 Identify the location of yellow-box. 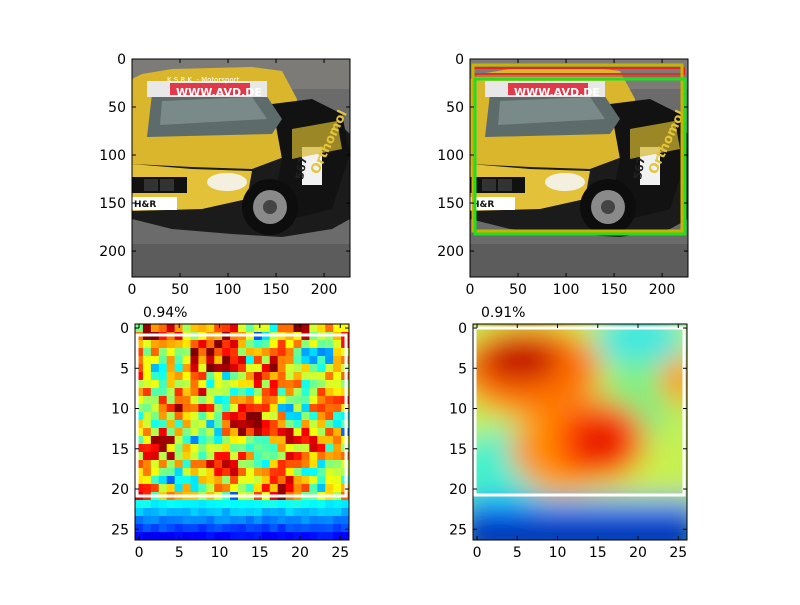
(577, 148).